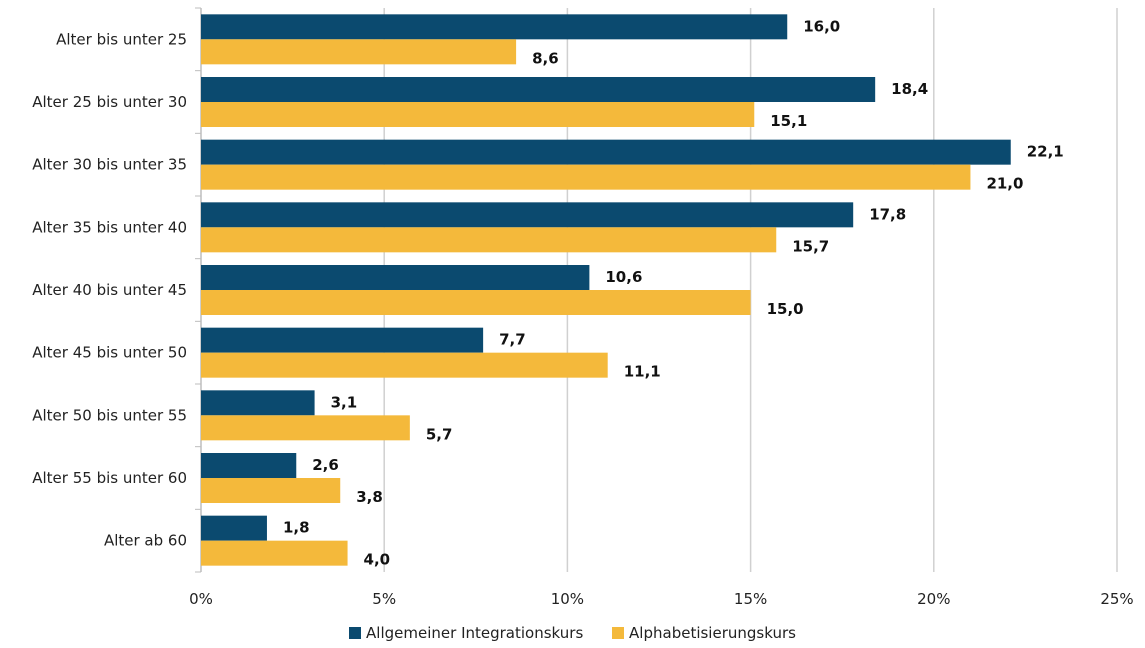 Image resolution: width=1145 pixels, height=648 pixels. Describe the element at coordinates (201, 599) in the screenshot. I see `x-tick-label: 0%` at that location.